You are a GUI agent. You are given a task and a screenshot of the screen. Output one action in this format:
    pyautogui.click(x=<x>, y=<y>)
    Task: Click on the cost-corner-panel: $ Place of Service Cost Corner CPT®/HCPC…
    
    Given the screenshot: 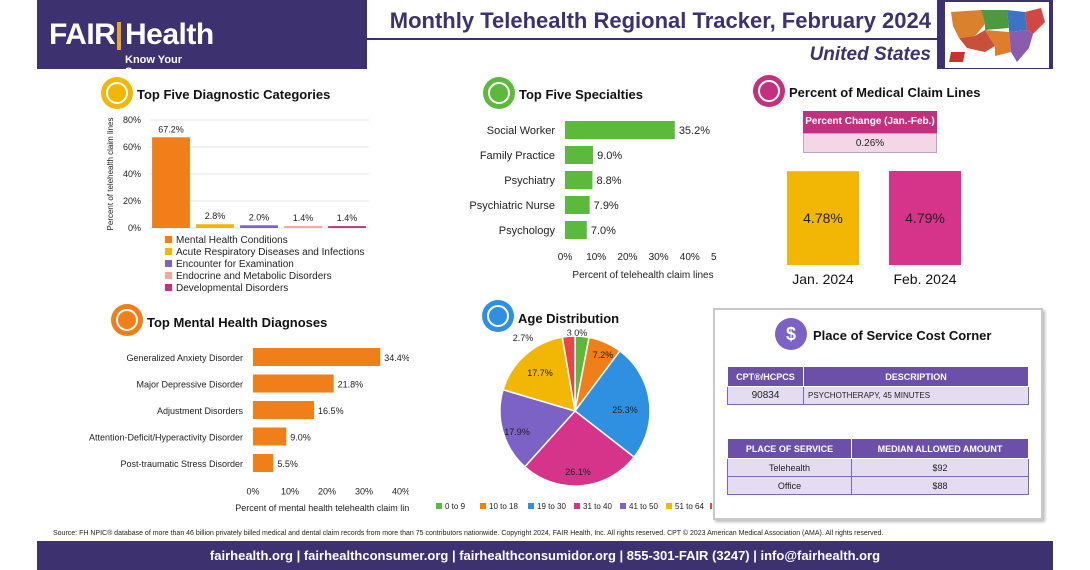 What is the action you would take?
    pyautogui.click(x=878, y=414)
    